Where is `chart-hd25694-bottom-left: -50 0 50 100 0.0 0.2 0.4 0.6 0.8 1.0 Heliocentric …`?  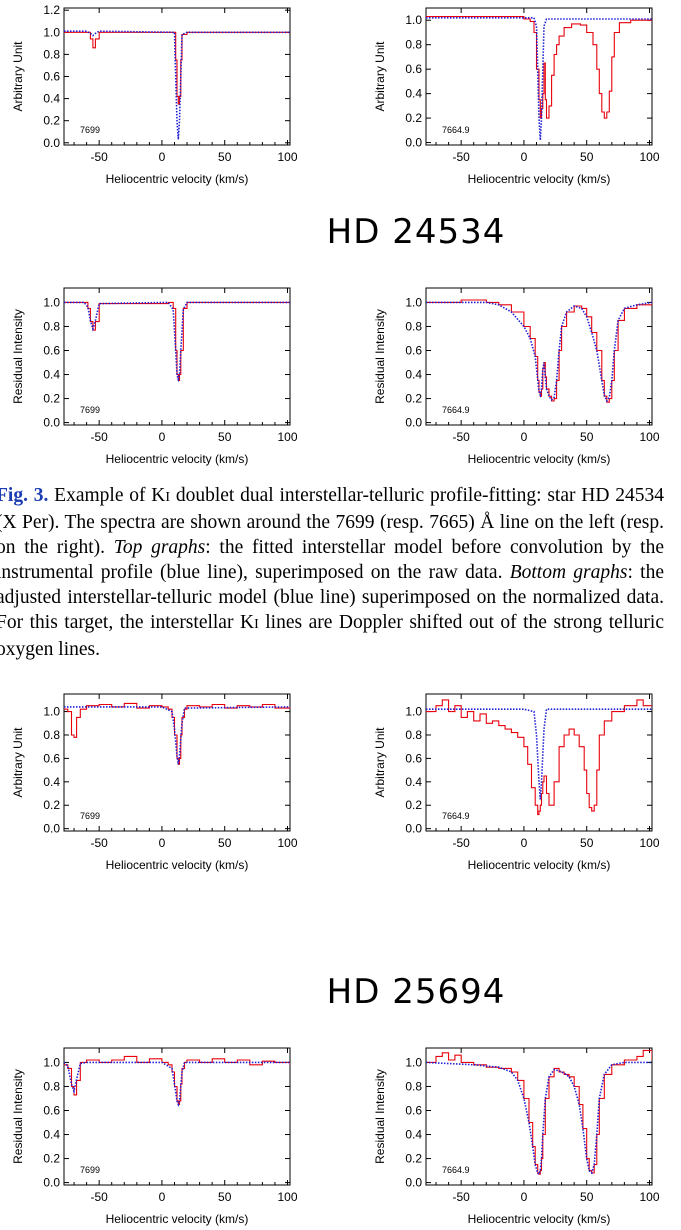 chart-hd25694-bottom-left: -50 0 50 100 0.0 0.2 0.4 0.6 0.8 1.0 Heliocentric … is located at coordinates (154, 1136).